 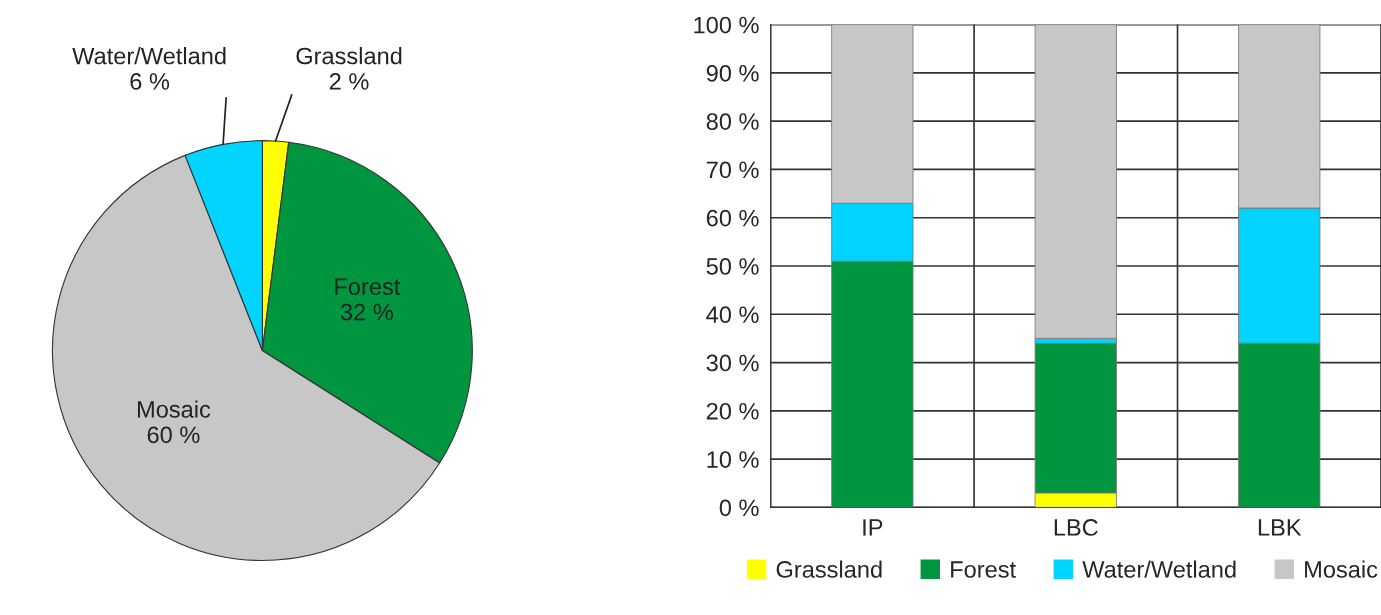 I want to click on x-tick-label: IP, so click(x=873, y=527).